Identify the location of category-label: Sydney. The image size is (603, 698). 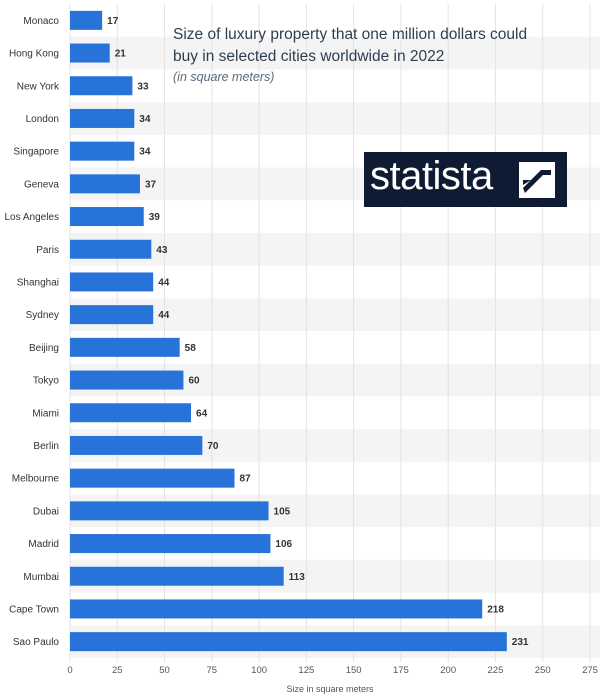
(42, 315).